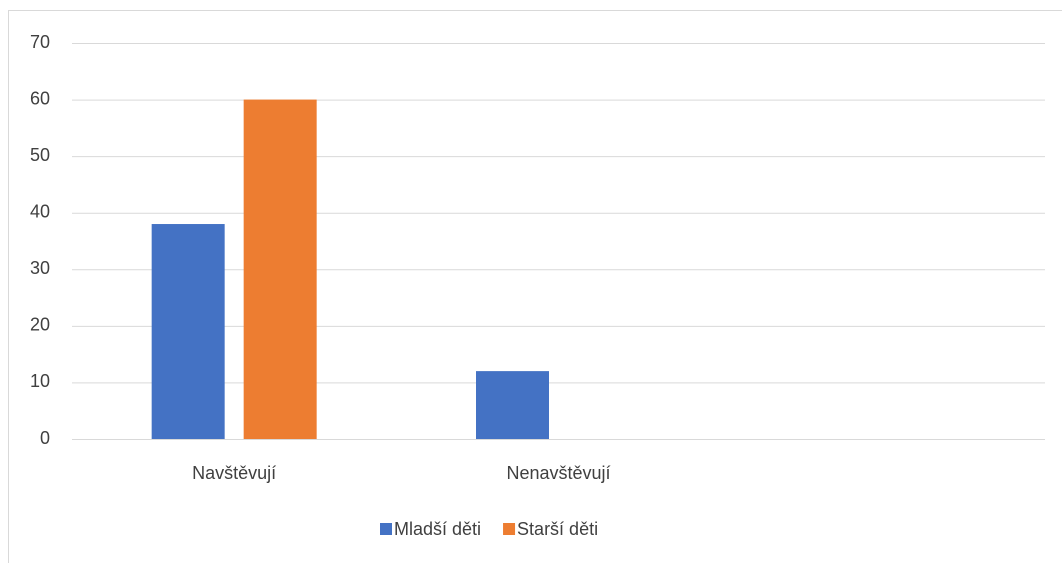  Describe the element at coordinates (558, 473) in the screenshot. I see `x-tick-label: Nenavštěvují` at that location.